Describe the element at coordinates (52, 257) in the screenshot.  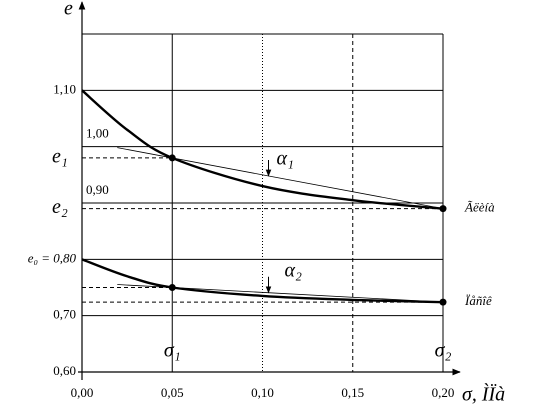
I see `y-tick-label: e₀ = 0,80` at that location.